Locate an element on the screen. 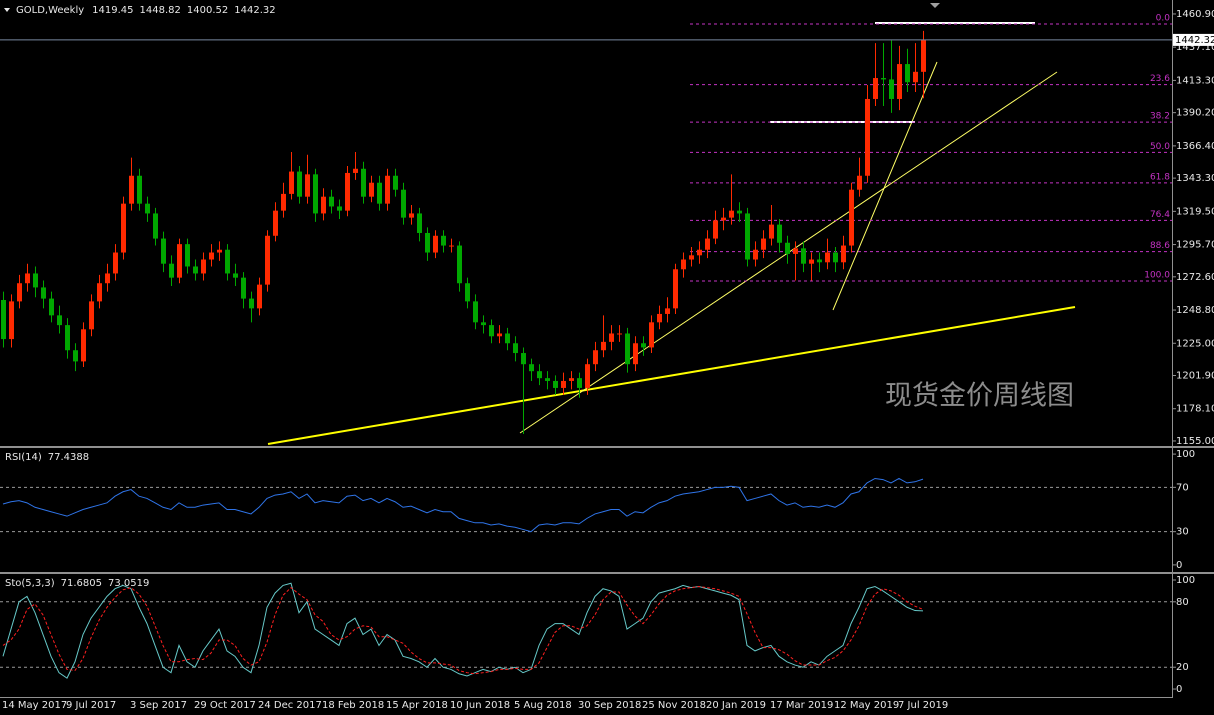 Image resolution: width=1214 pixels, height=715 pixels. symbol: GOLD,Weekly is located at coordinates (50, 10).